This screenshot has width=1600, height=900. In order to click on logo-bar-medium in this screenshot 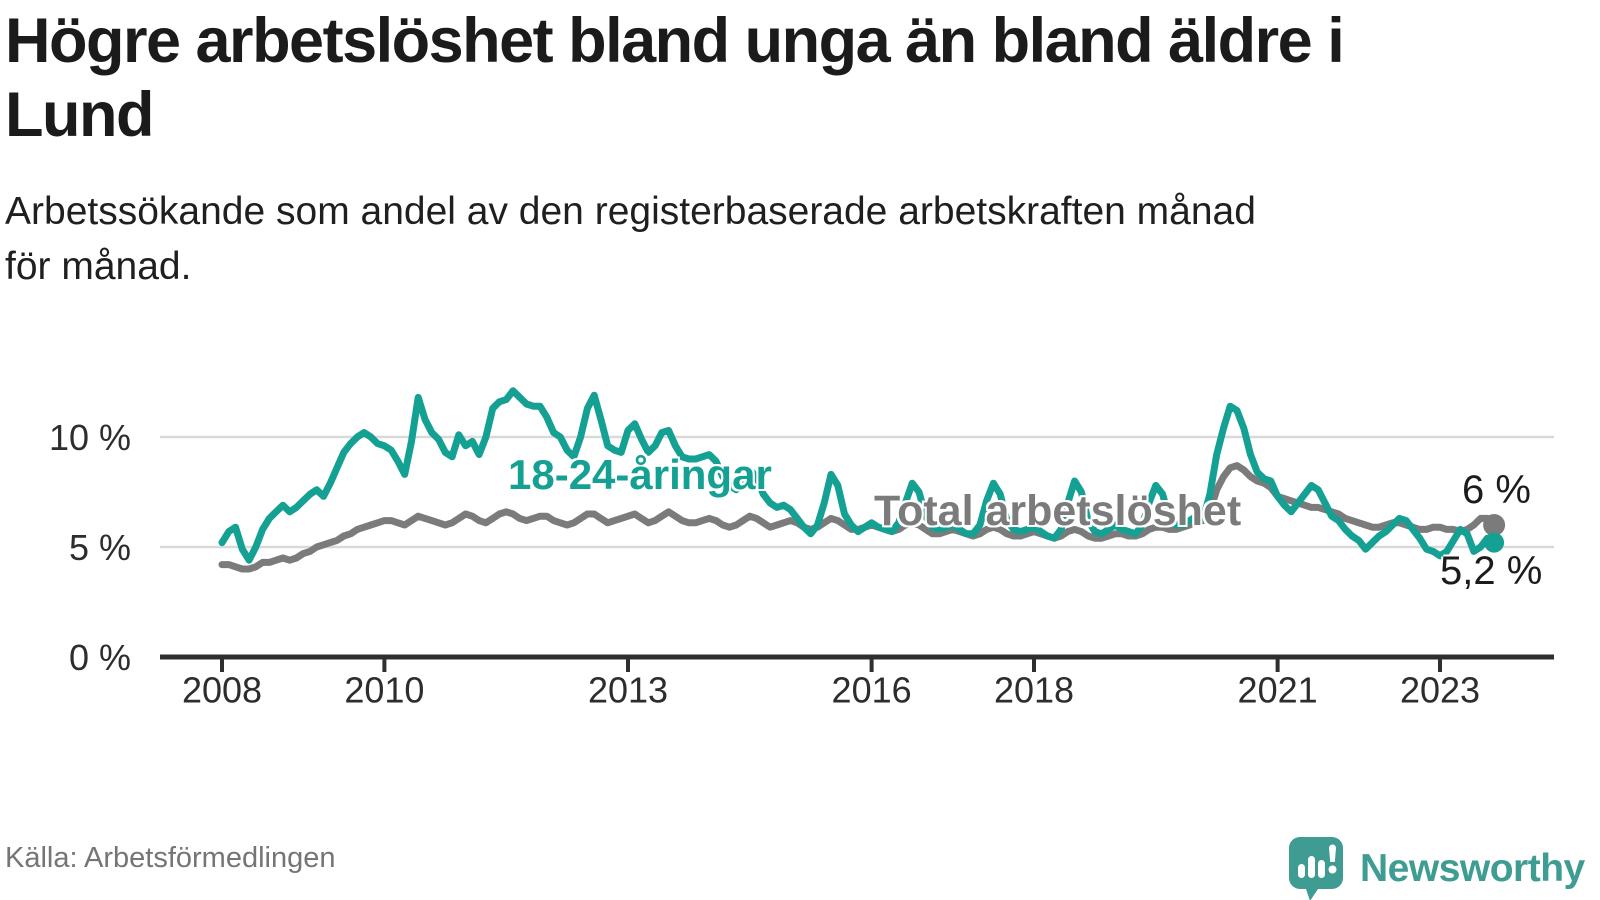, I will do `click(1321, 869)`.